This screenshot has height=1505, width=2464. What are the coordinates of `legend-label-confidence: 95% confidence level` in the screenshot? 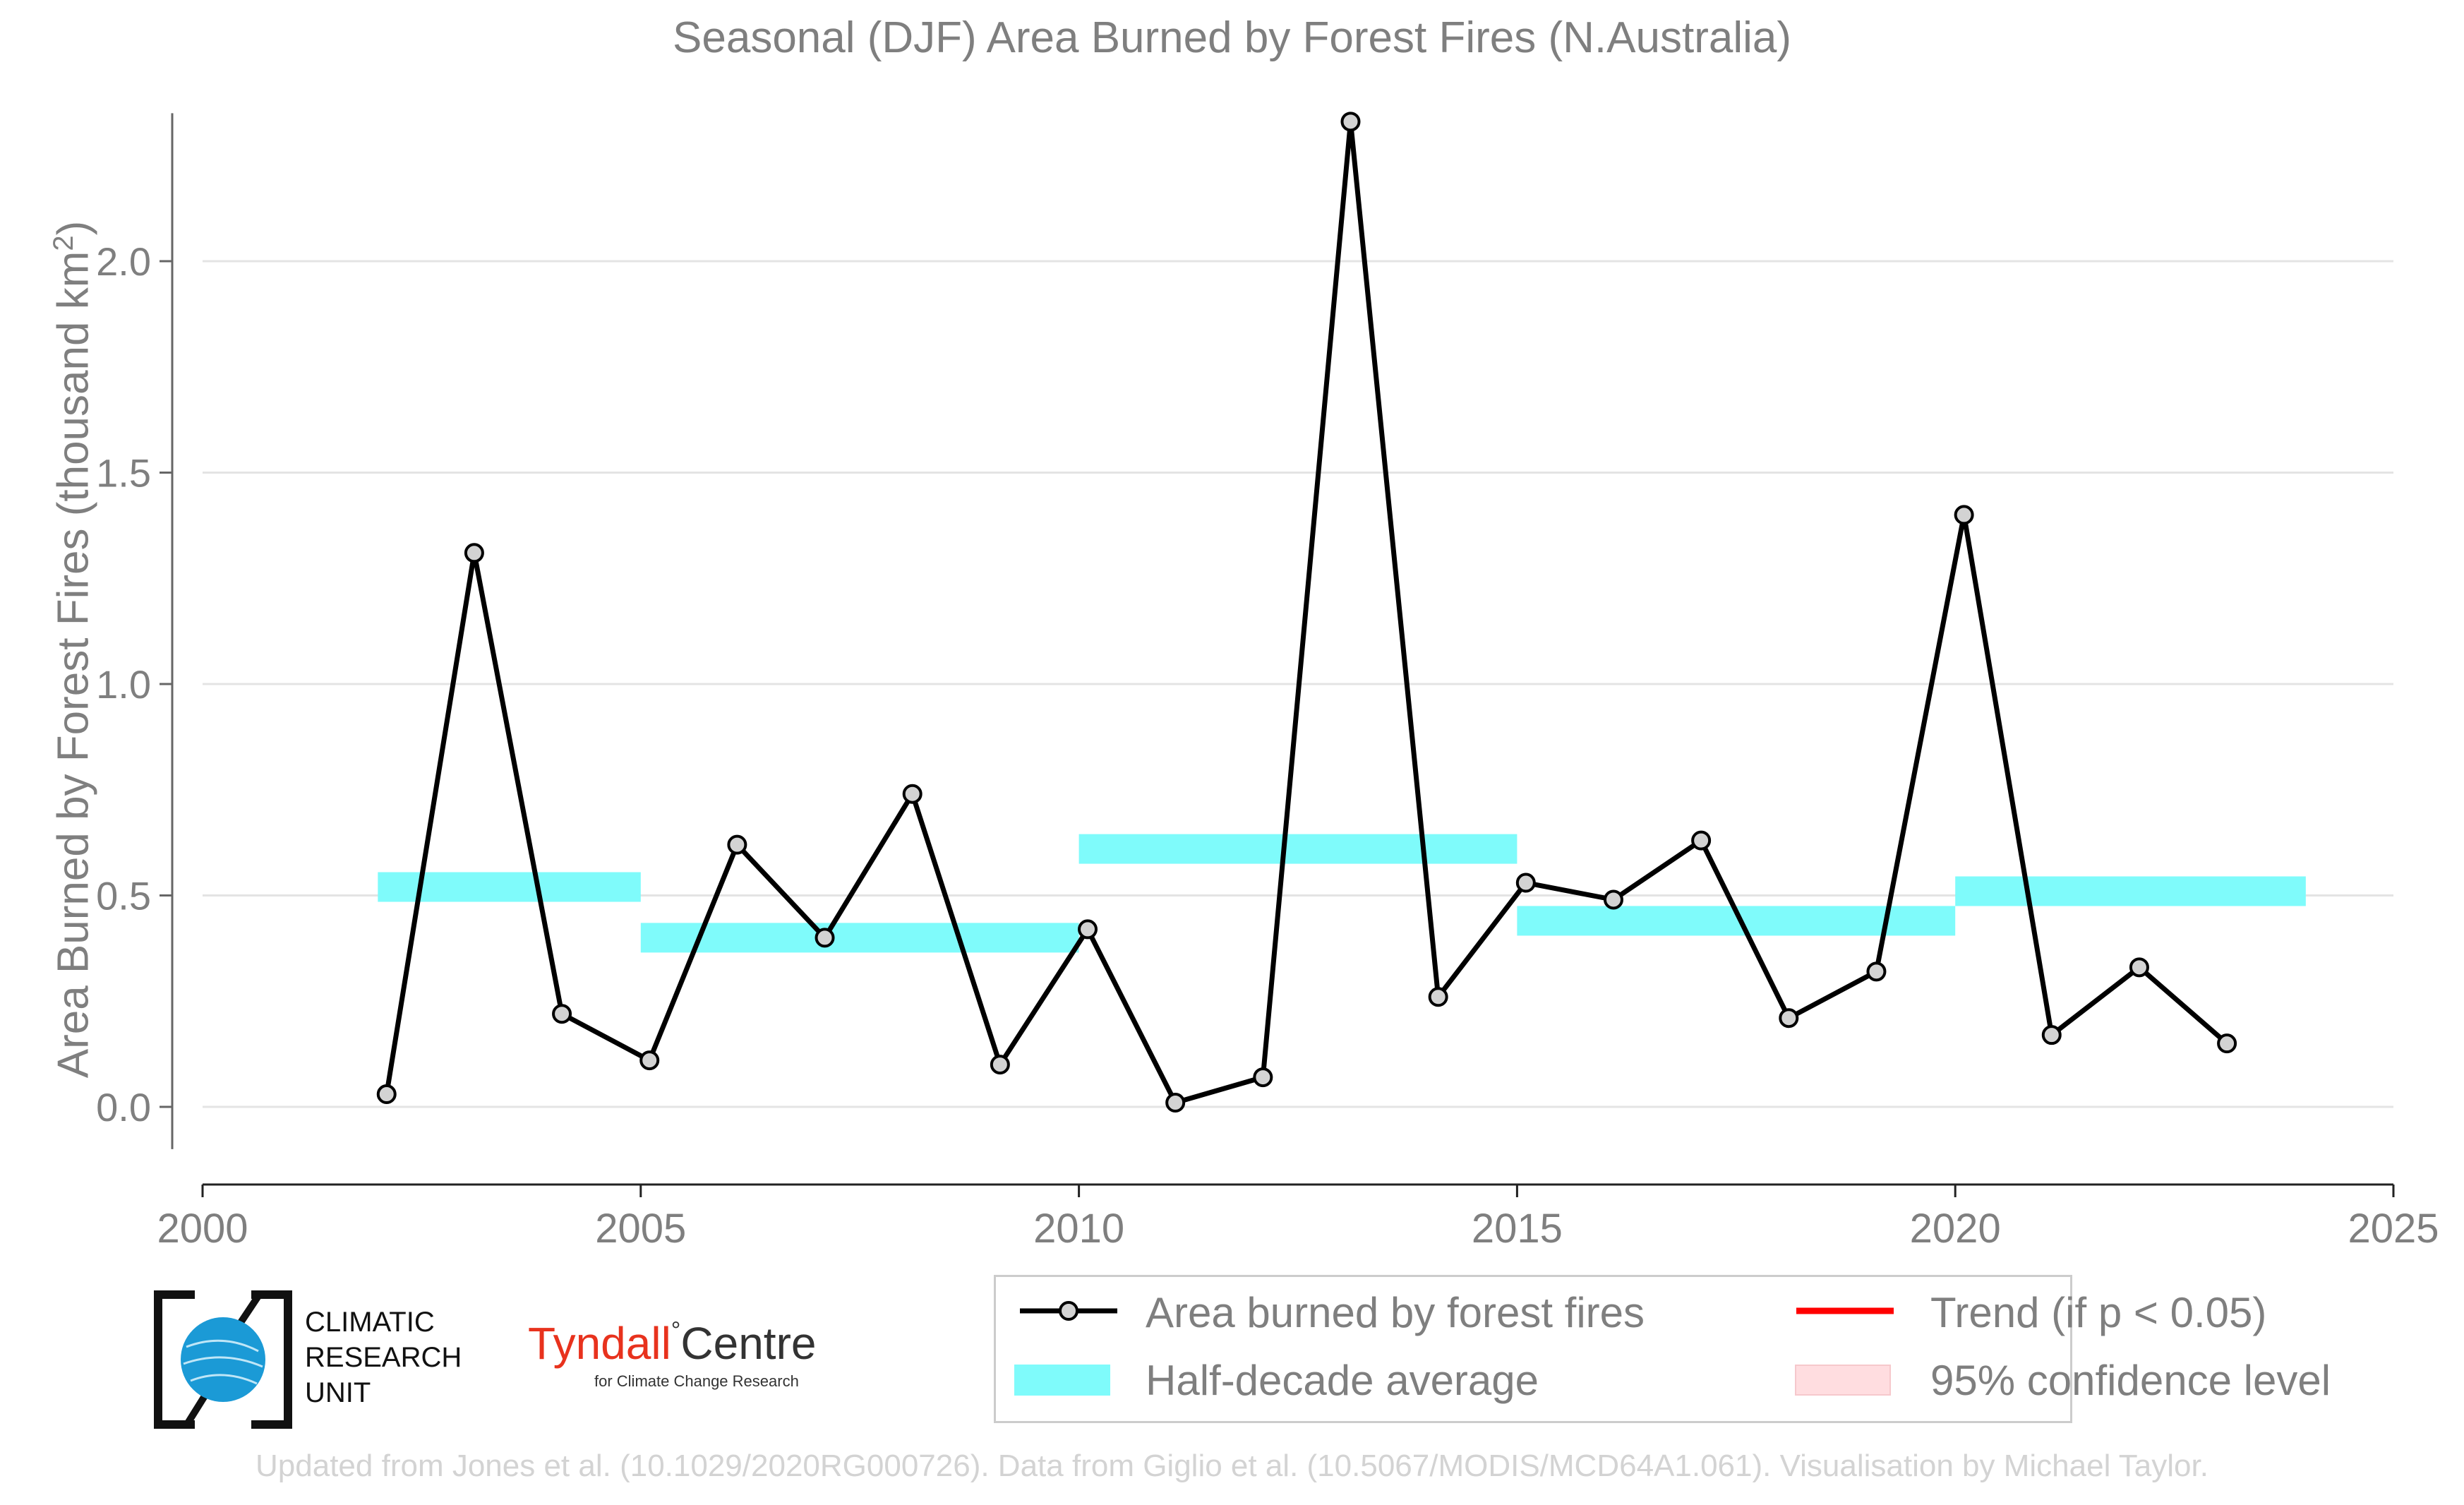 It's located at (2130, 1380).